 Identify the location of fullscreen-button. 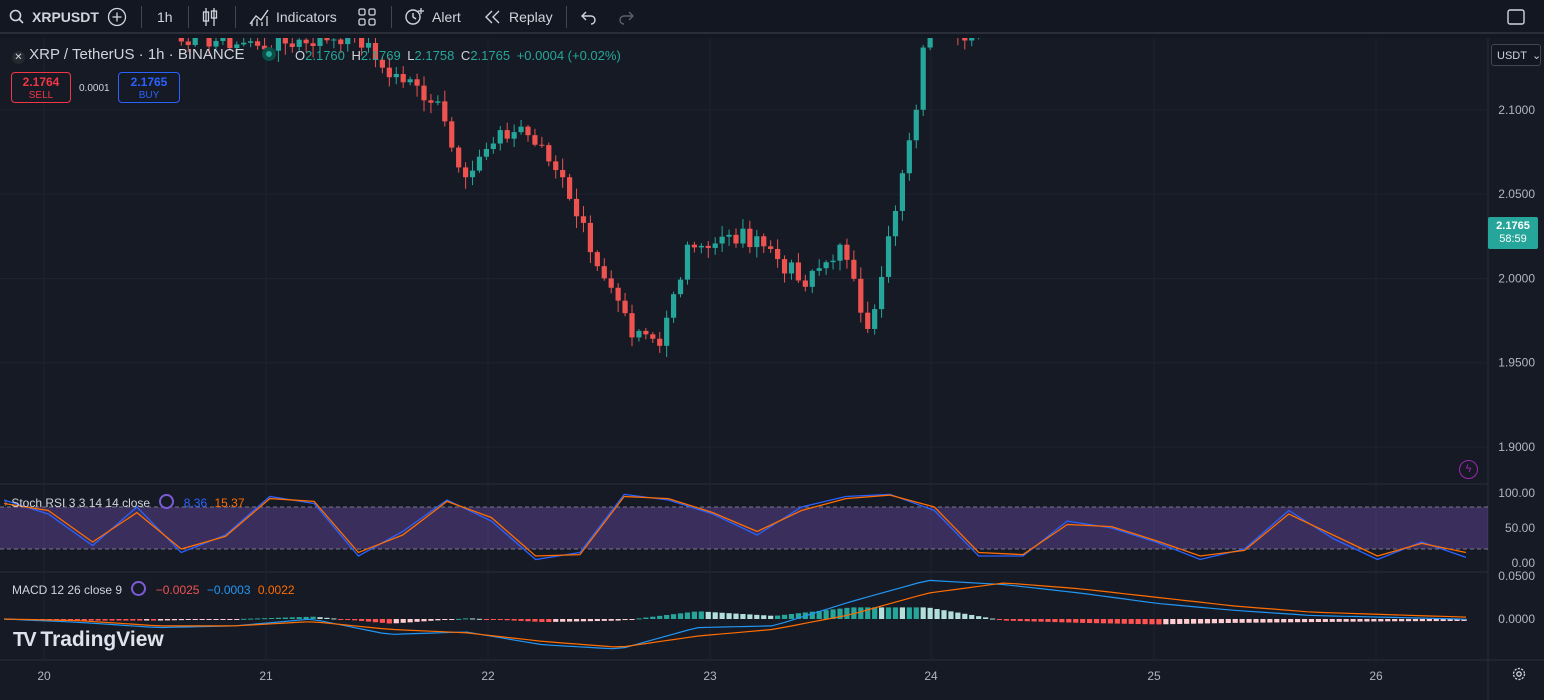
(1516, 17).